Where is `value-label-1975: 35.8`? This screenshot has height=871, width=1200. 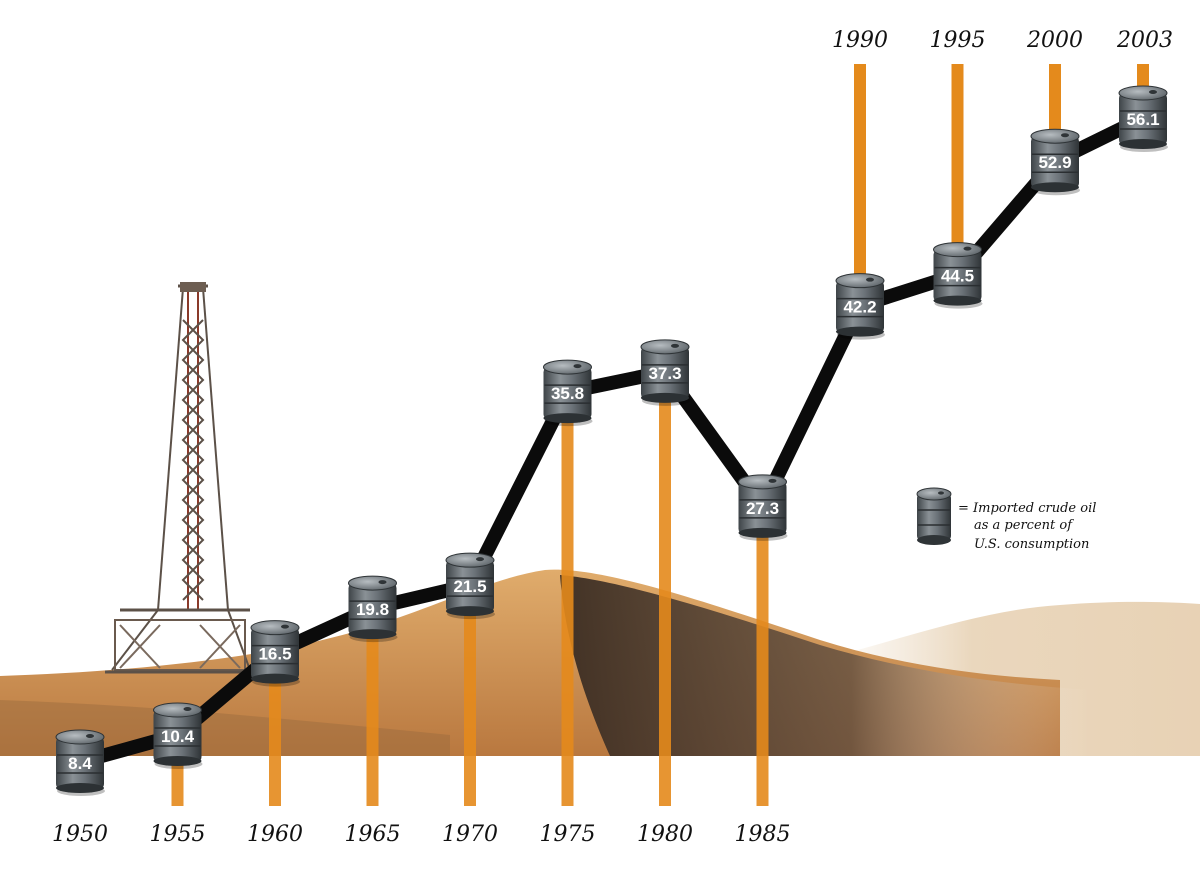
value-label-1975: 35.8 is located at coordinates (567, 393).